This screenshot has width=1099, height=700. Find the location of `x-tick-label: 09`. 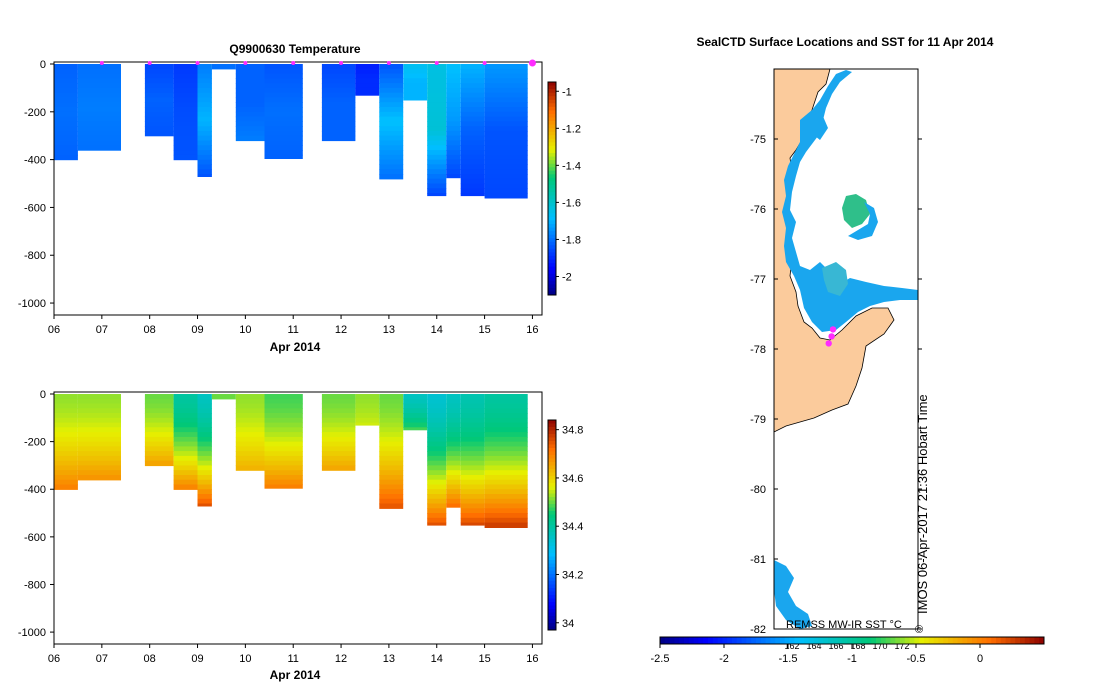

x-tick-label: 09 is located at coordinates (197, 330).